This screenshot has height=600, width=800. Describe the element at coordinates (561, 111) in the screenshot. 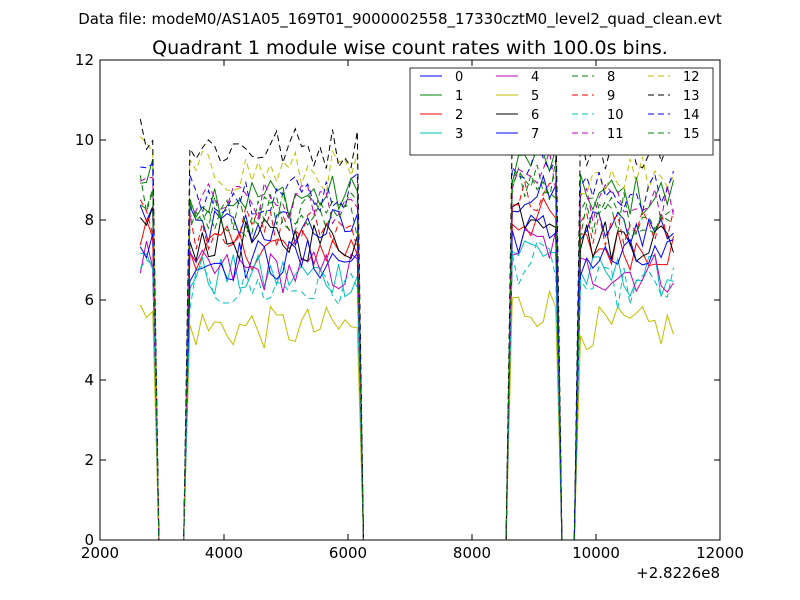

I see `legend-box` at that location.